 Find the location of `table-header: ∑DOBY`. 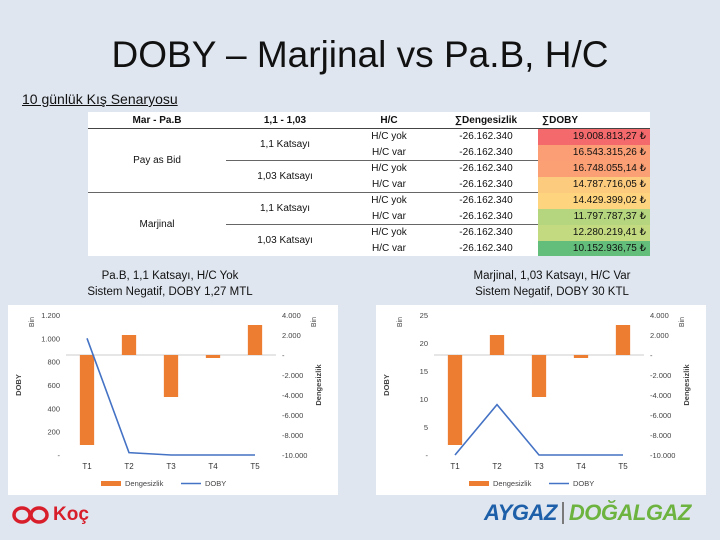

table-header: ∑DOBY is located at coordinates (594, 120).